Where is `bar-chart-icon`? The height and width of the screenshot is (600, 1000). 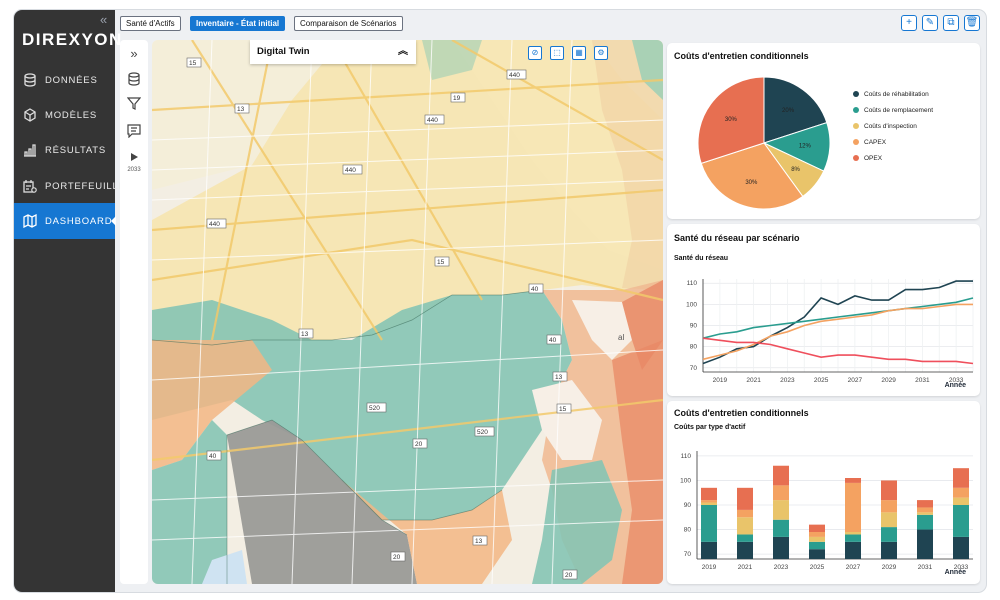 bar-chart-icon is located at coordinates (30, 150).